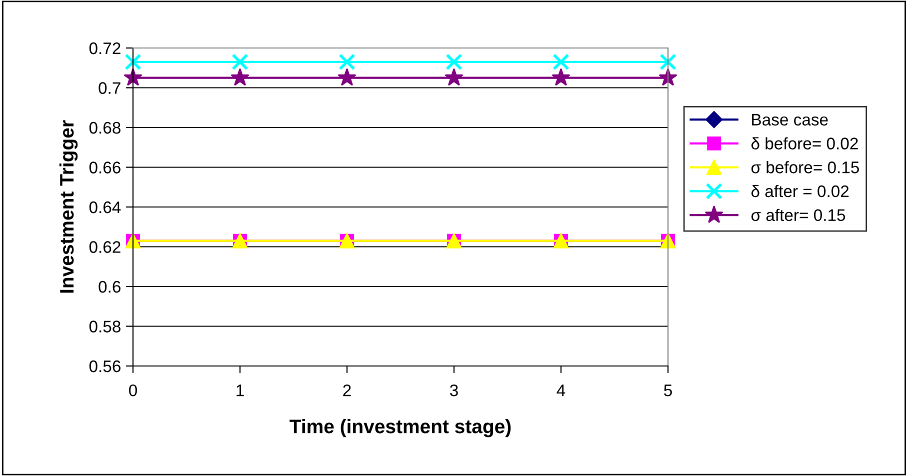  What do you see at coordinates (104, 48) in the screenshot?
I see `y-tick-label: 0.72` at bounding box center [104, 48].